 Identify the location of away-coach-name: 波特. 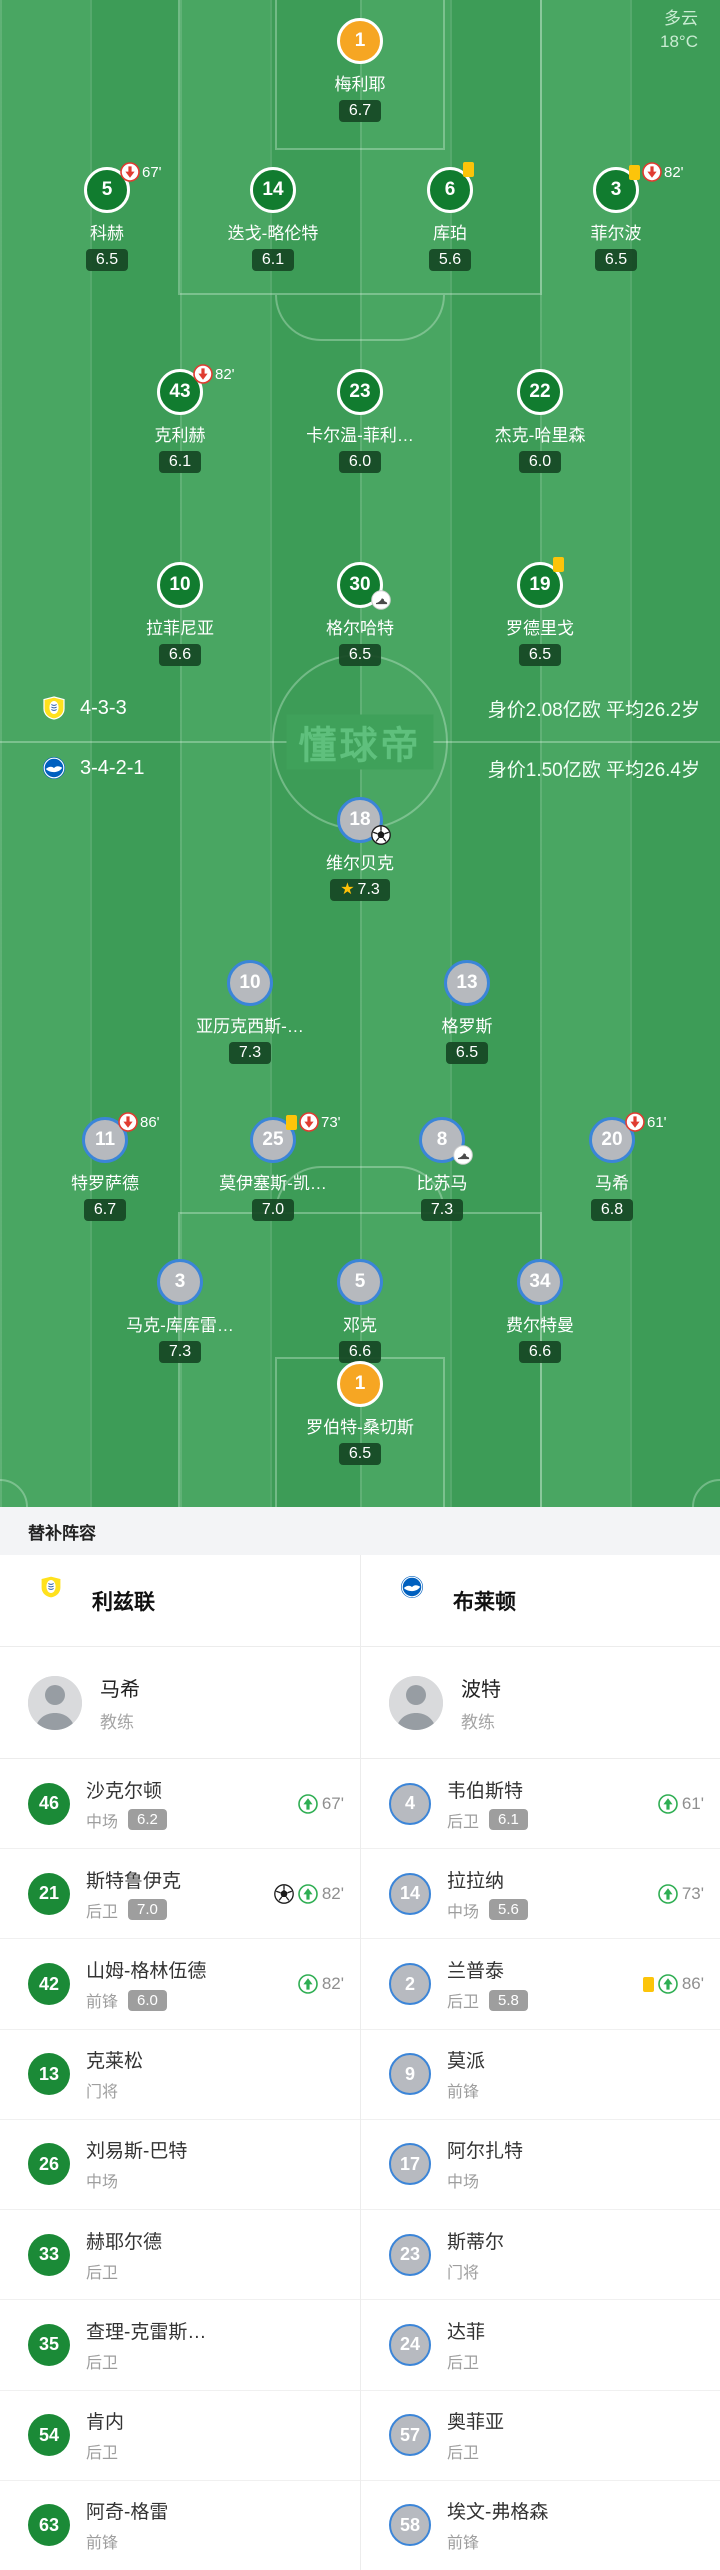
(481, 1689).